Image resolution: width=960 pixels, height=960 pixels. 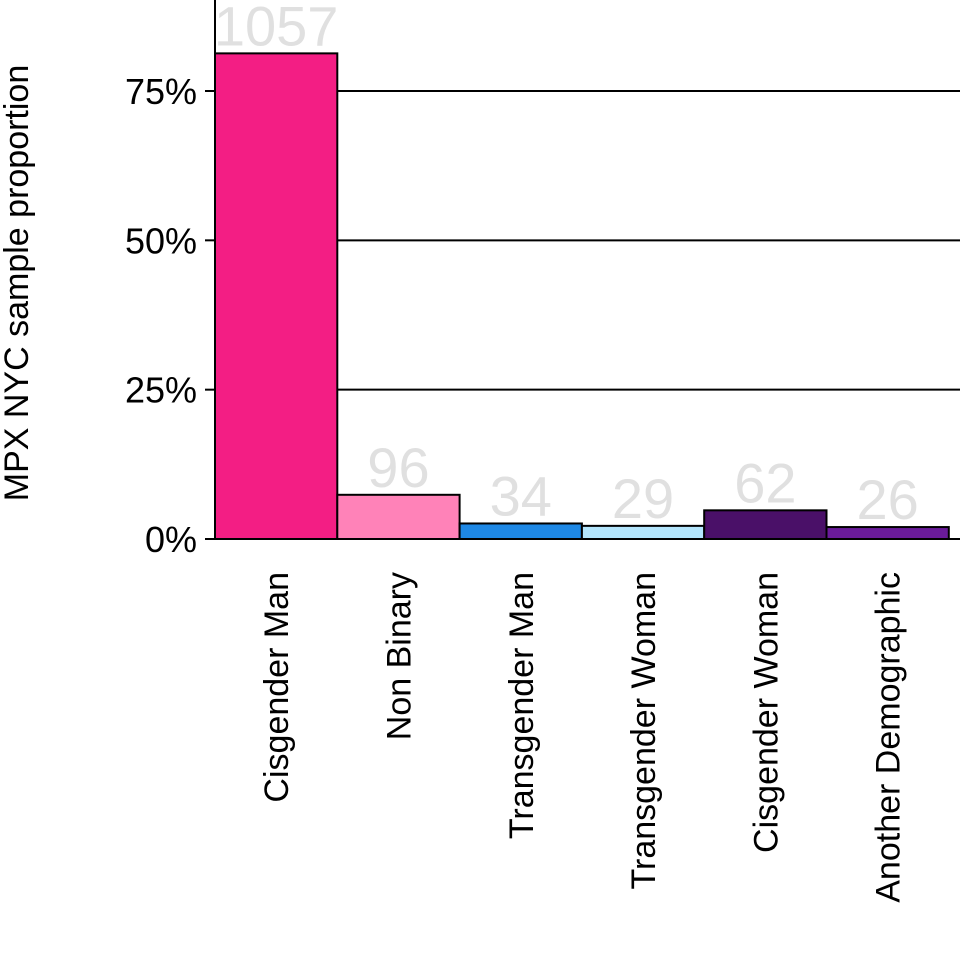 What do you see at coordinates (171, 539) in the screenshot?
I see `y-tick-label: 0%` at bounding box center [171, 539].